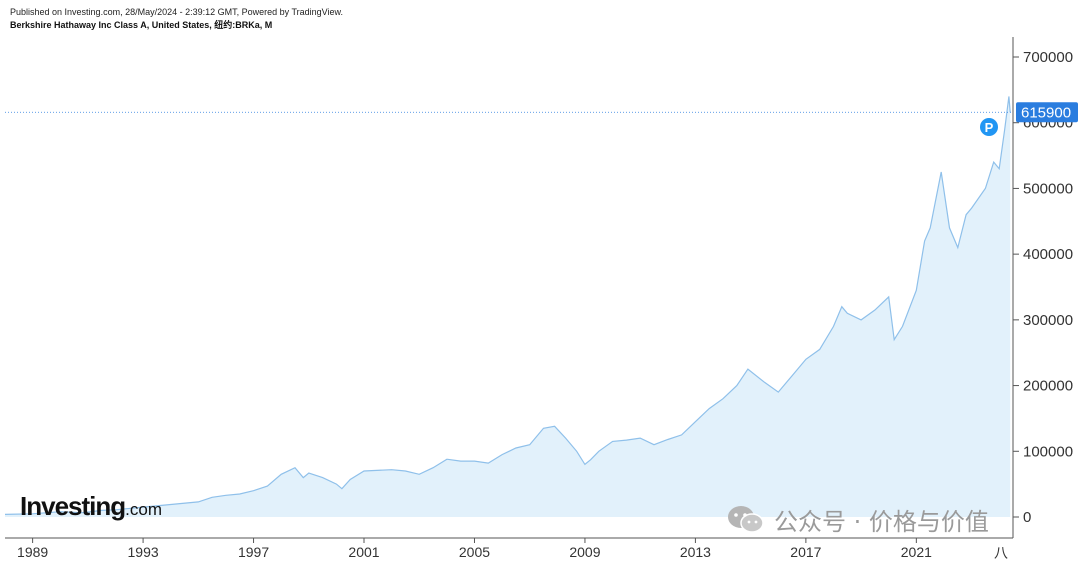 The height and width of the screenshot is (565, 1080). I want to click on x-tick-label: 1997, so click(253, 552).